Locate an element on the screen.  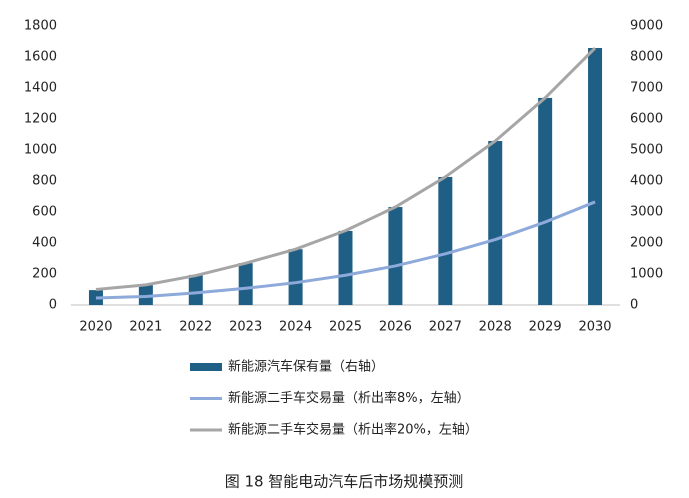
y-tick-label: 600 is located at coordinates (44, 212).